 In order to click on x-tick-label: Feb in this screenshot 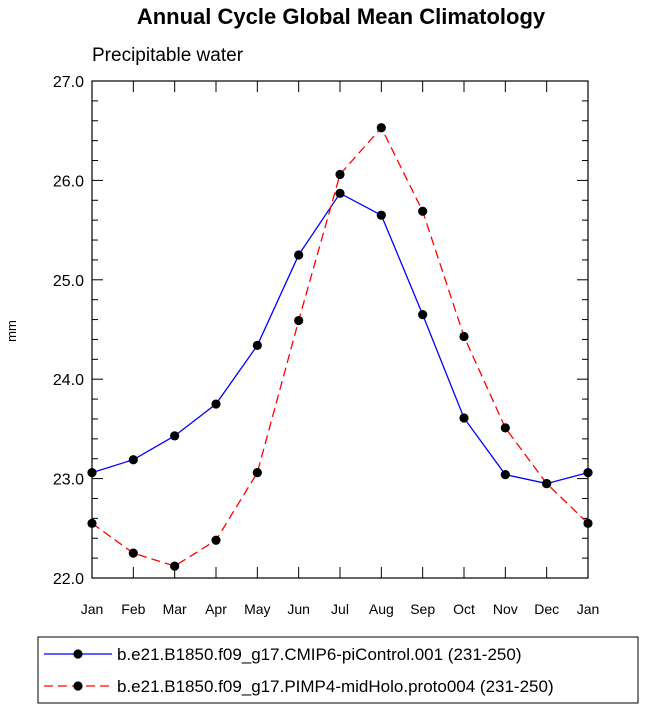, I will do `click(133, 609)`.